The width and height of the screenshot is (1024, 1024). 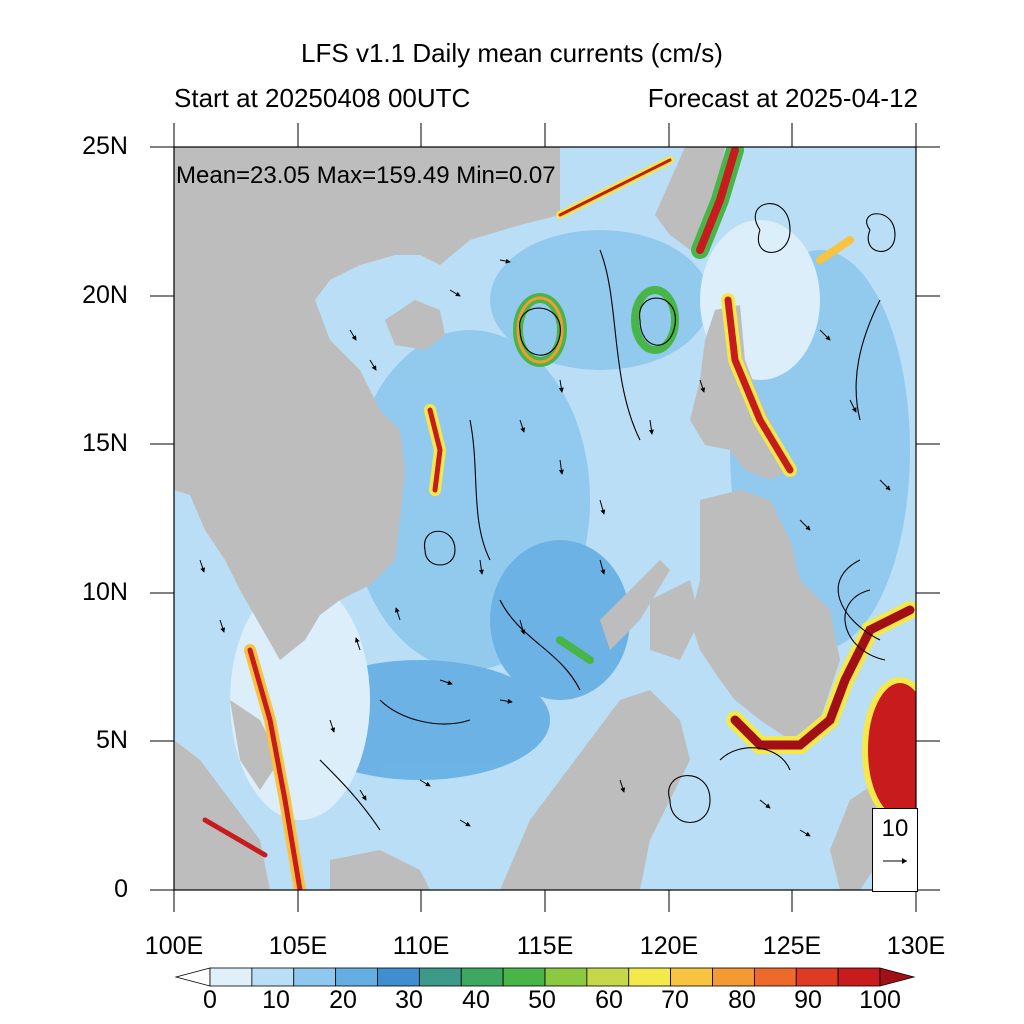 What do you see at coordinates (895, 828) in the screenshot?
I see `reference-vector-value: 10` at bounding box center [895, 828].